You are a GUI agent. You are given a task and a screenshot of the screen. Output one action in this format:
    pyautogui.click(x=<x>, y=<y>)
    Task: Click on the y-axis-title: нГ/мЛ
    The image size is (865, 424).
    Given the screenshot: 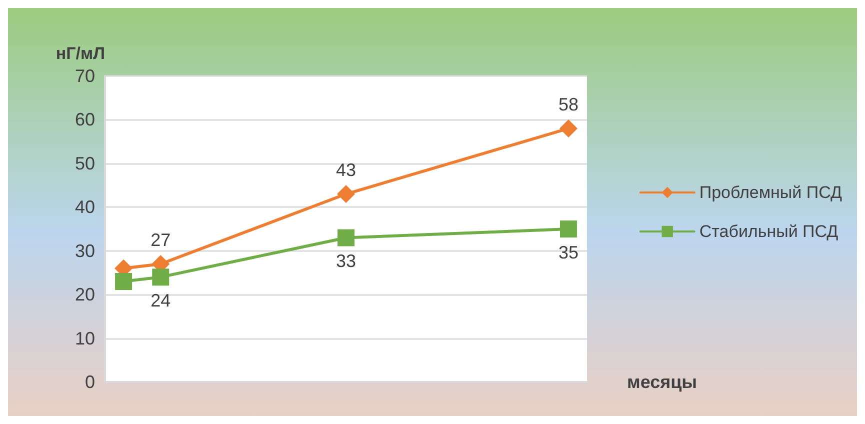 What is the action you would take?
    pyautogui.click(x=80, y=53)
    